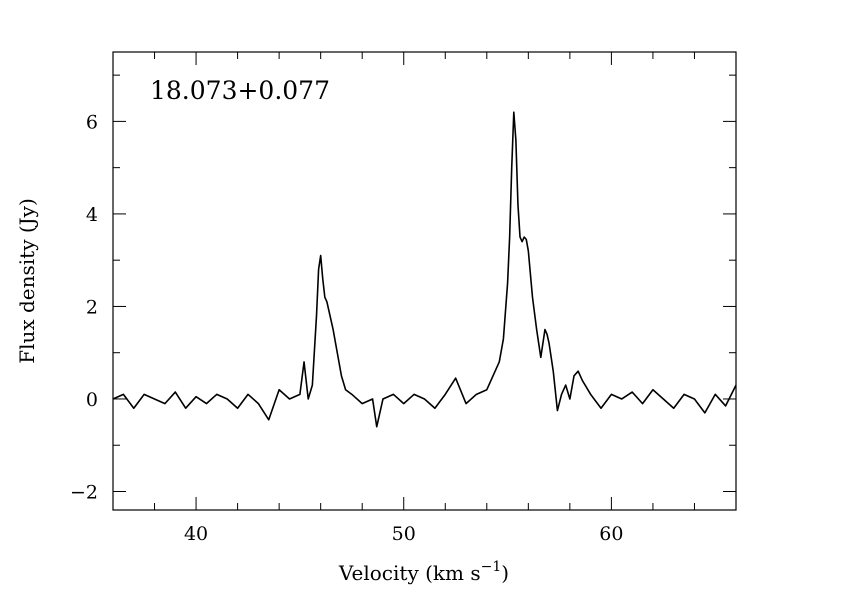 This screenshot has height=595, width=842. What do you see at coordinates (92, 215) in the screenshot?
I see `y-tick-label: 4` at bounding box center [92, 215].